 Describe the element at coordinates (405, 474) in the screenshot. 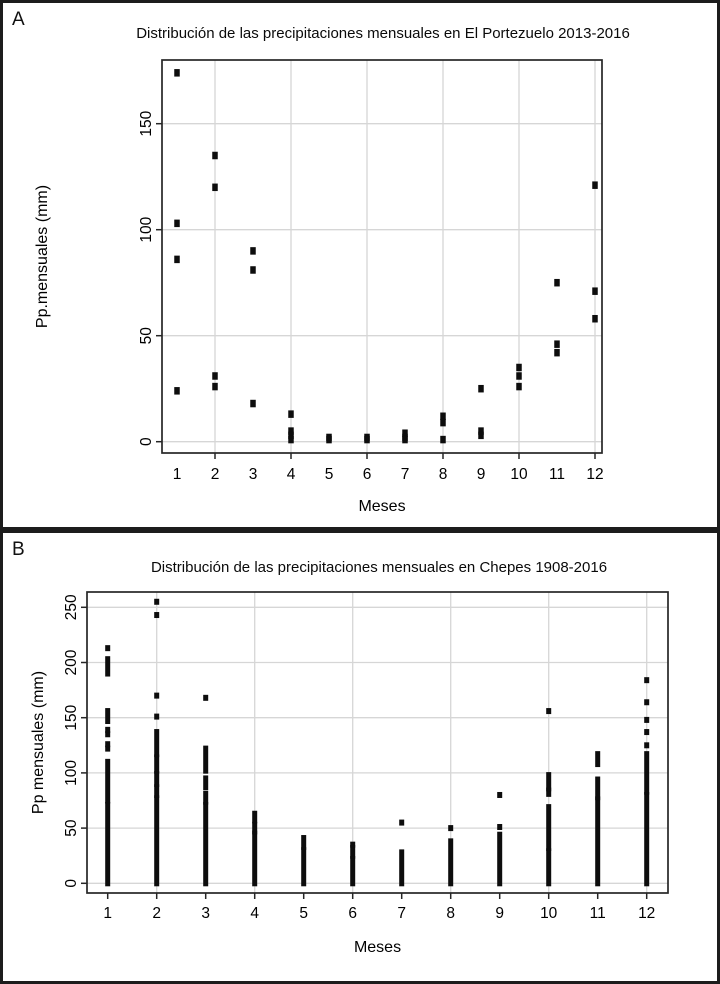

I see `x-tick-label: 7` at that location.